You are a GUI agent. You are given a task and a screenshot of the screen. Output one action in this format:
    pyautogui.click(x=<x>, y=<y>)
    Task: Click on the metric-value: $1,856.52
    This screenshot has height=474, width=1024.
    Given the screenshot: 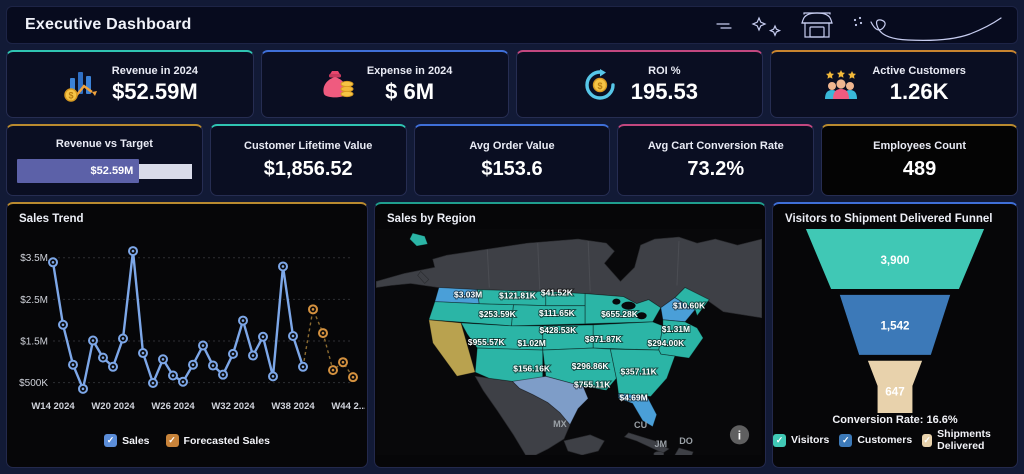 What is the action you would take?
    pyautogui.click(x=308, y=169)
    